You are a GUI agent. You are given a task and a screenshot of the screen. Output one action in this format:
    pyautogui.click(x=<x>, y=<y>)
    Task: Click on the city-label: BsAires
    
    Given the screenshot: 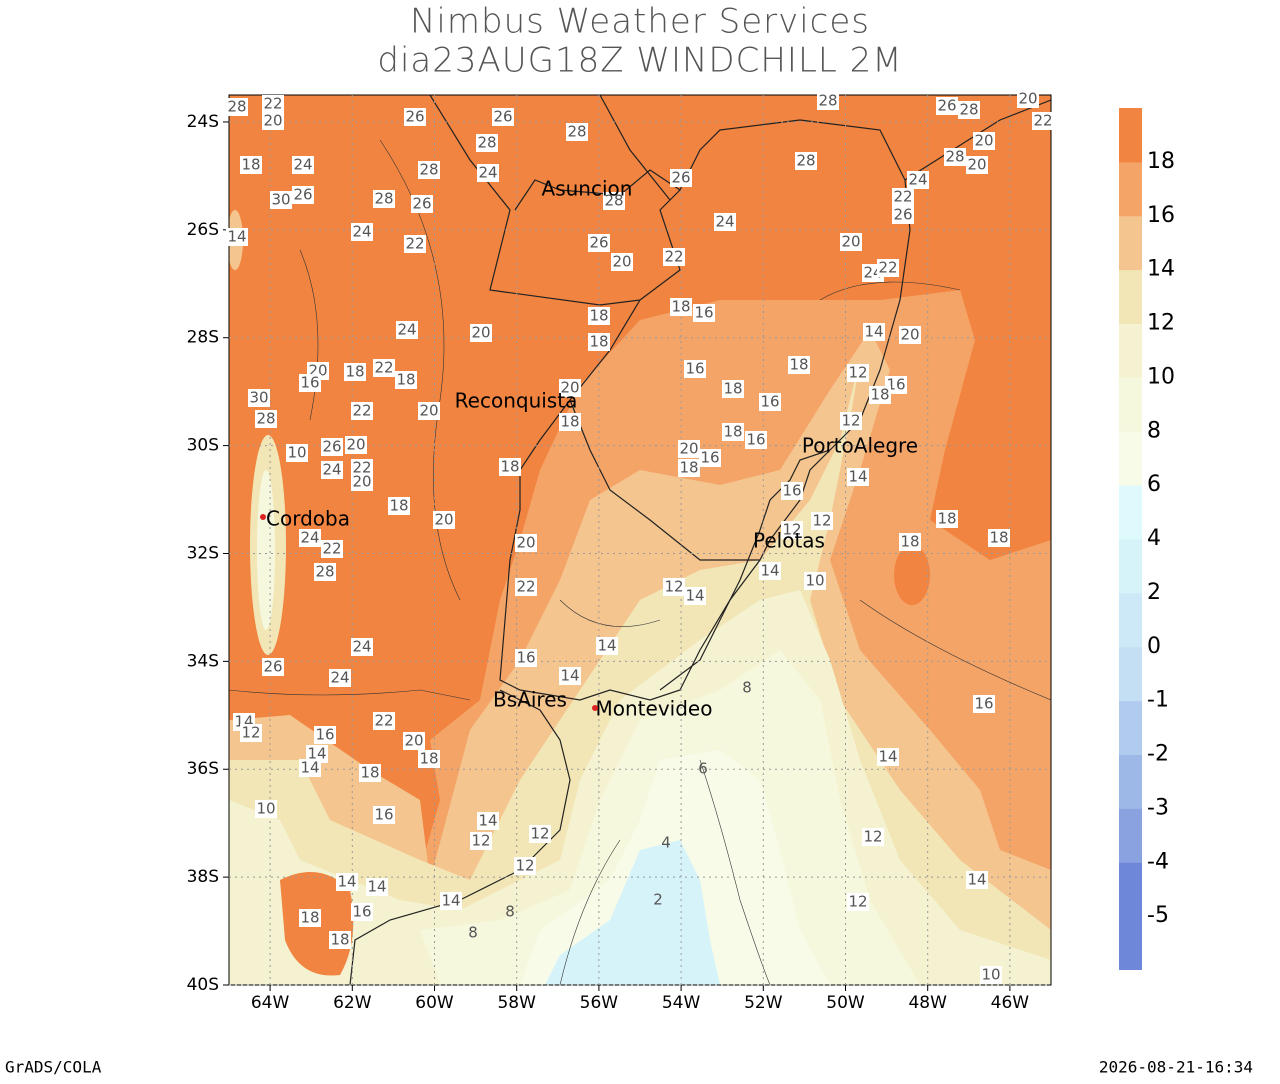 What is the action you would take?
    pyautogui.click(x=530, y=700)
    